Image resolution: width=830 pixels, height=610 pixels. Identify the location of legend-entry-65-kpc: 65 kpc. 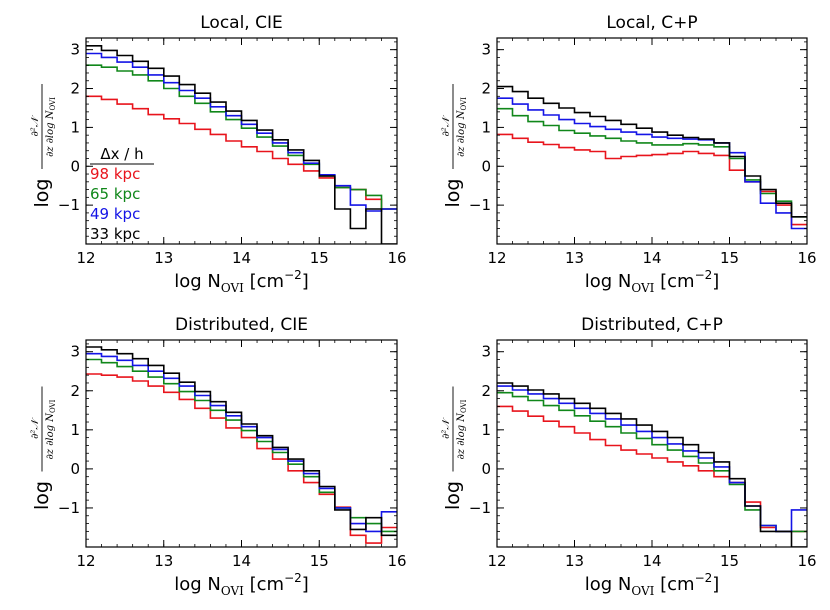
(115, 194).